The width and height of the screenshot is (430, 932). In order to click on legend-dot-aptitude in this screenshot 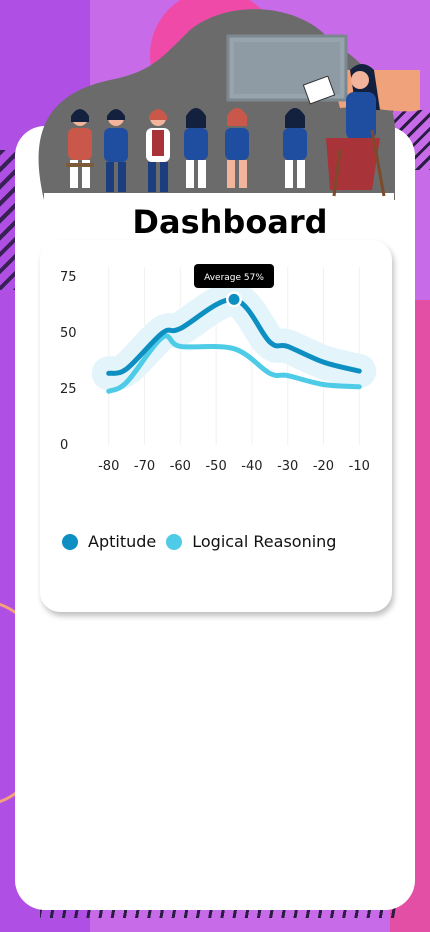, I will do `click(70, 541)`.